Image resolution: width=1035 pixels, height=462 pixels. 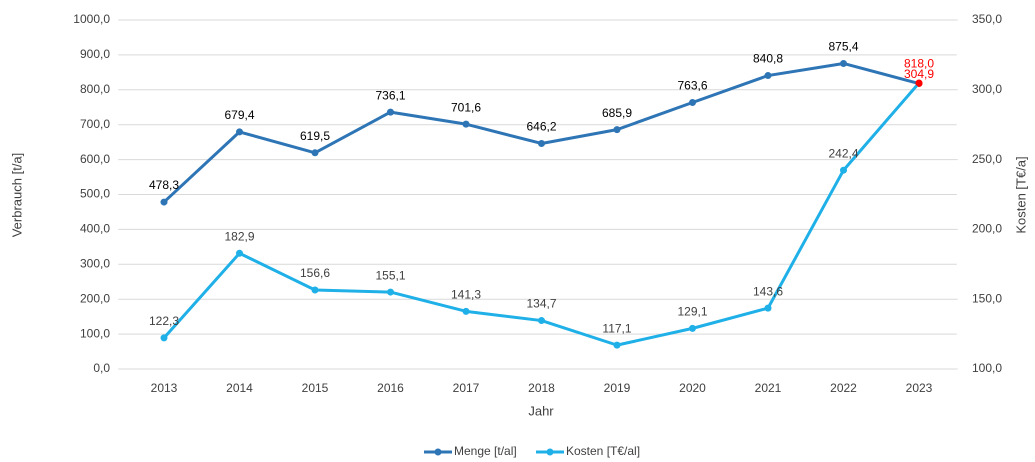 What do you see at coordinates (466, 295) in the screenshot?
I see `data-label: 141,3` at bounding box center [466, 295].